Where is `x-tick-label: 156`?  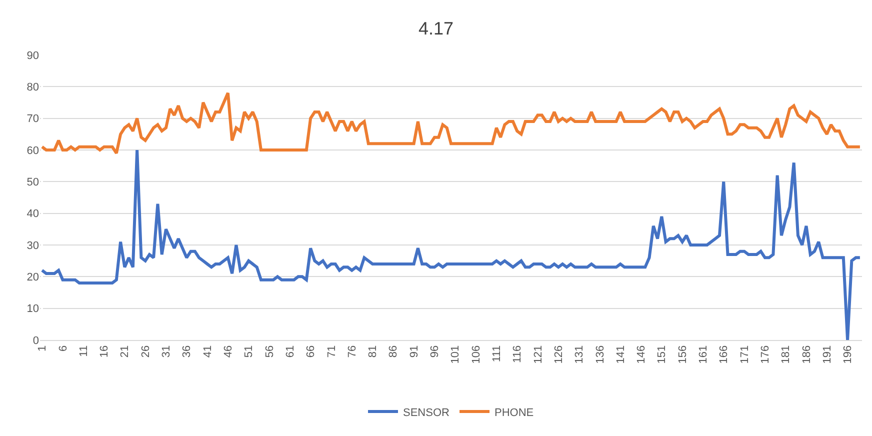
x-tick-label: 156 is located at coordinates (682, 354).